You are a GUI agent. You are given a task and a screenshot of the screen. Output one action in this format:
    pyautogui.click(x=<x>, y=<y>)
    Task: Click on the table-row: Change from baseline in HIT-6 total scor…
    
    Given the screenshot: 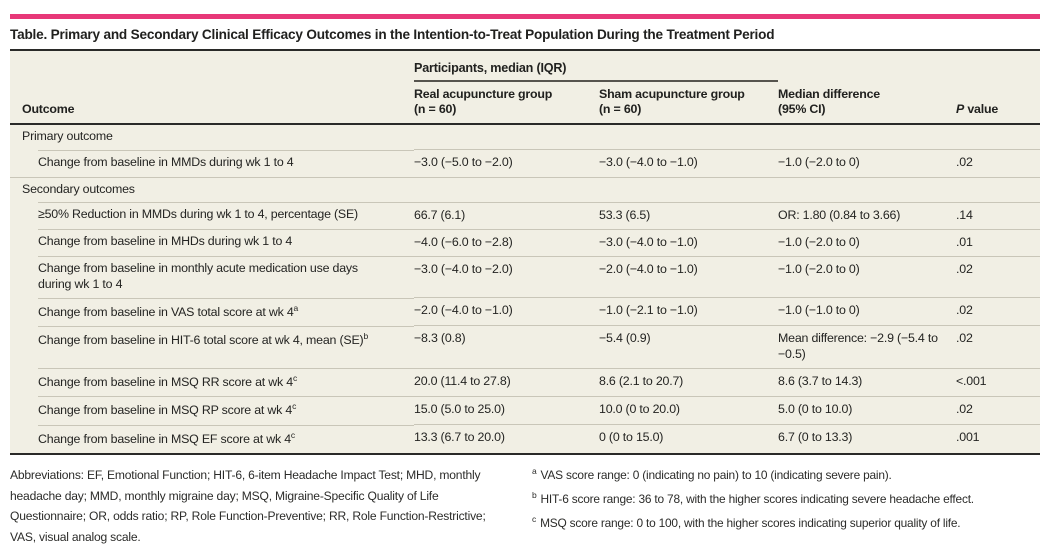 What is the action you would take?
    pyautogui.click(x=525, y=347)
    